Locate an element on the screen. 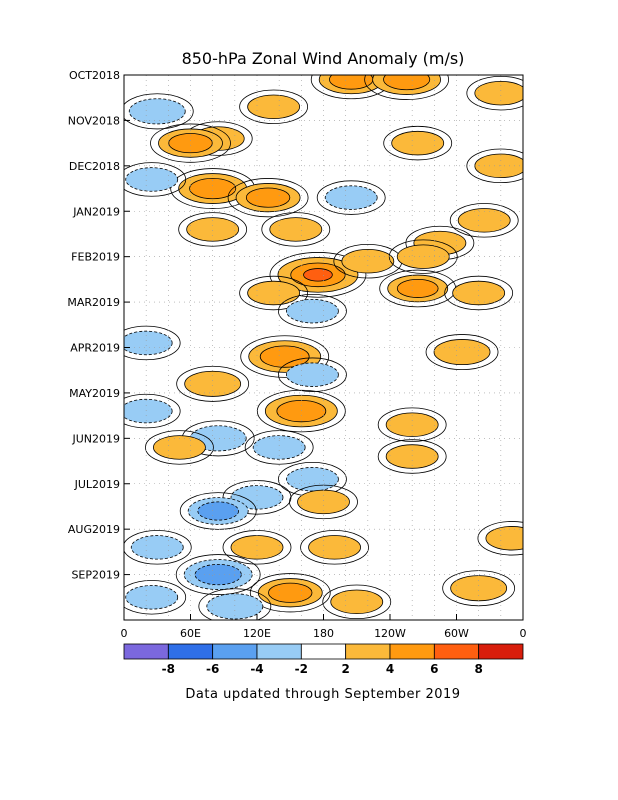 Image resolution: width=618 pixels, height=800 pixels. y-tick-label: AUG2019 is located at coordinates (94, 529).